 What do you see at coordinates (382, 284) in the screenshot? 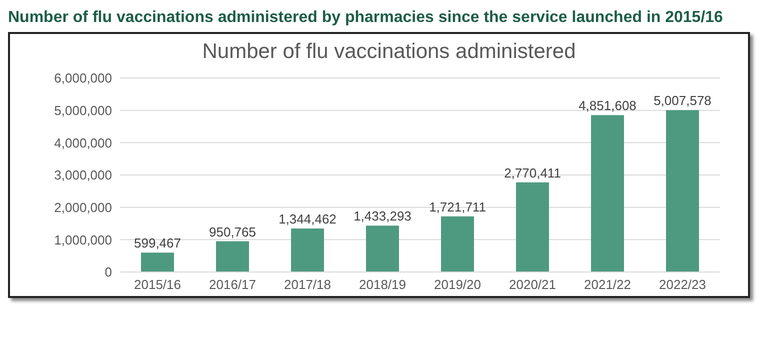
I see `x-tick-label: 2018/19` at bounding box center [382, 284].